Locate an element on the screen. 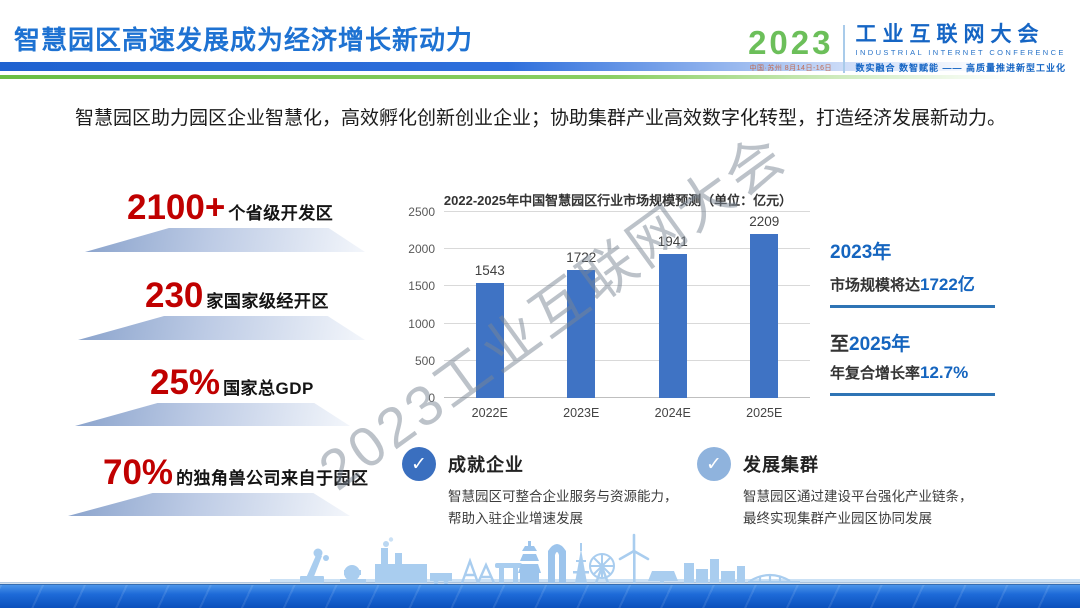 The width and height of the screenshot is (1080, 608). gate-icon is located at coordinates (508, 573).